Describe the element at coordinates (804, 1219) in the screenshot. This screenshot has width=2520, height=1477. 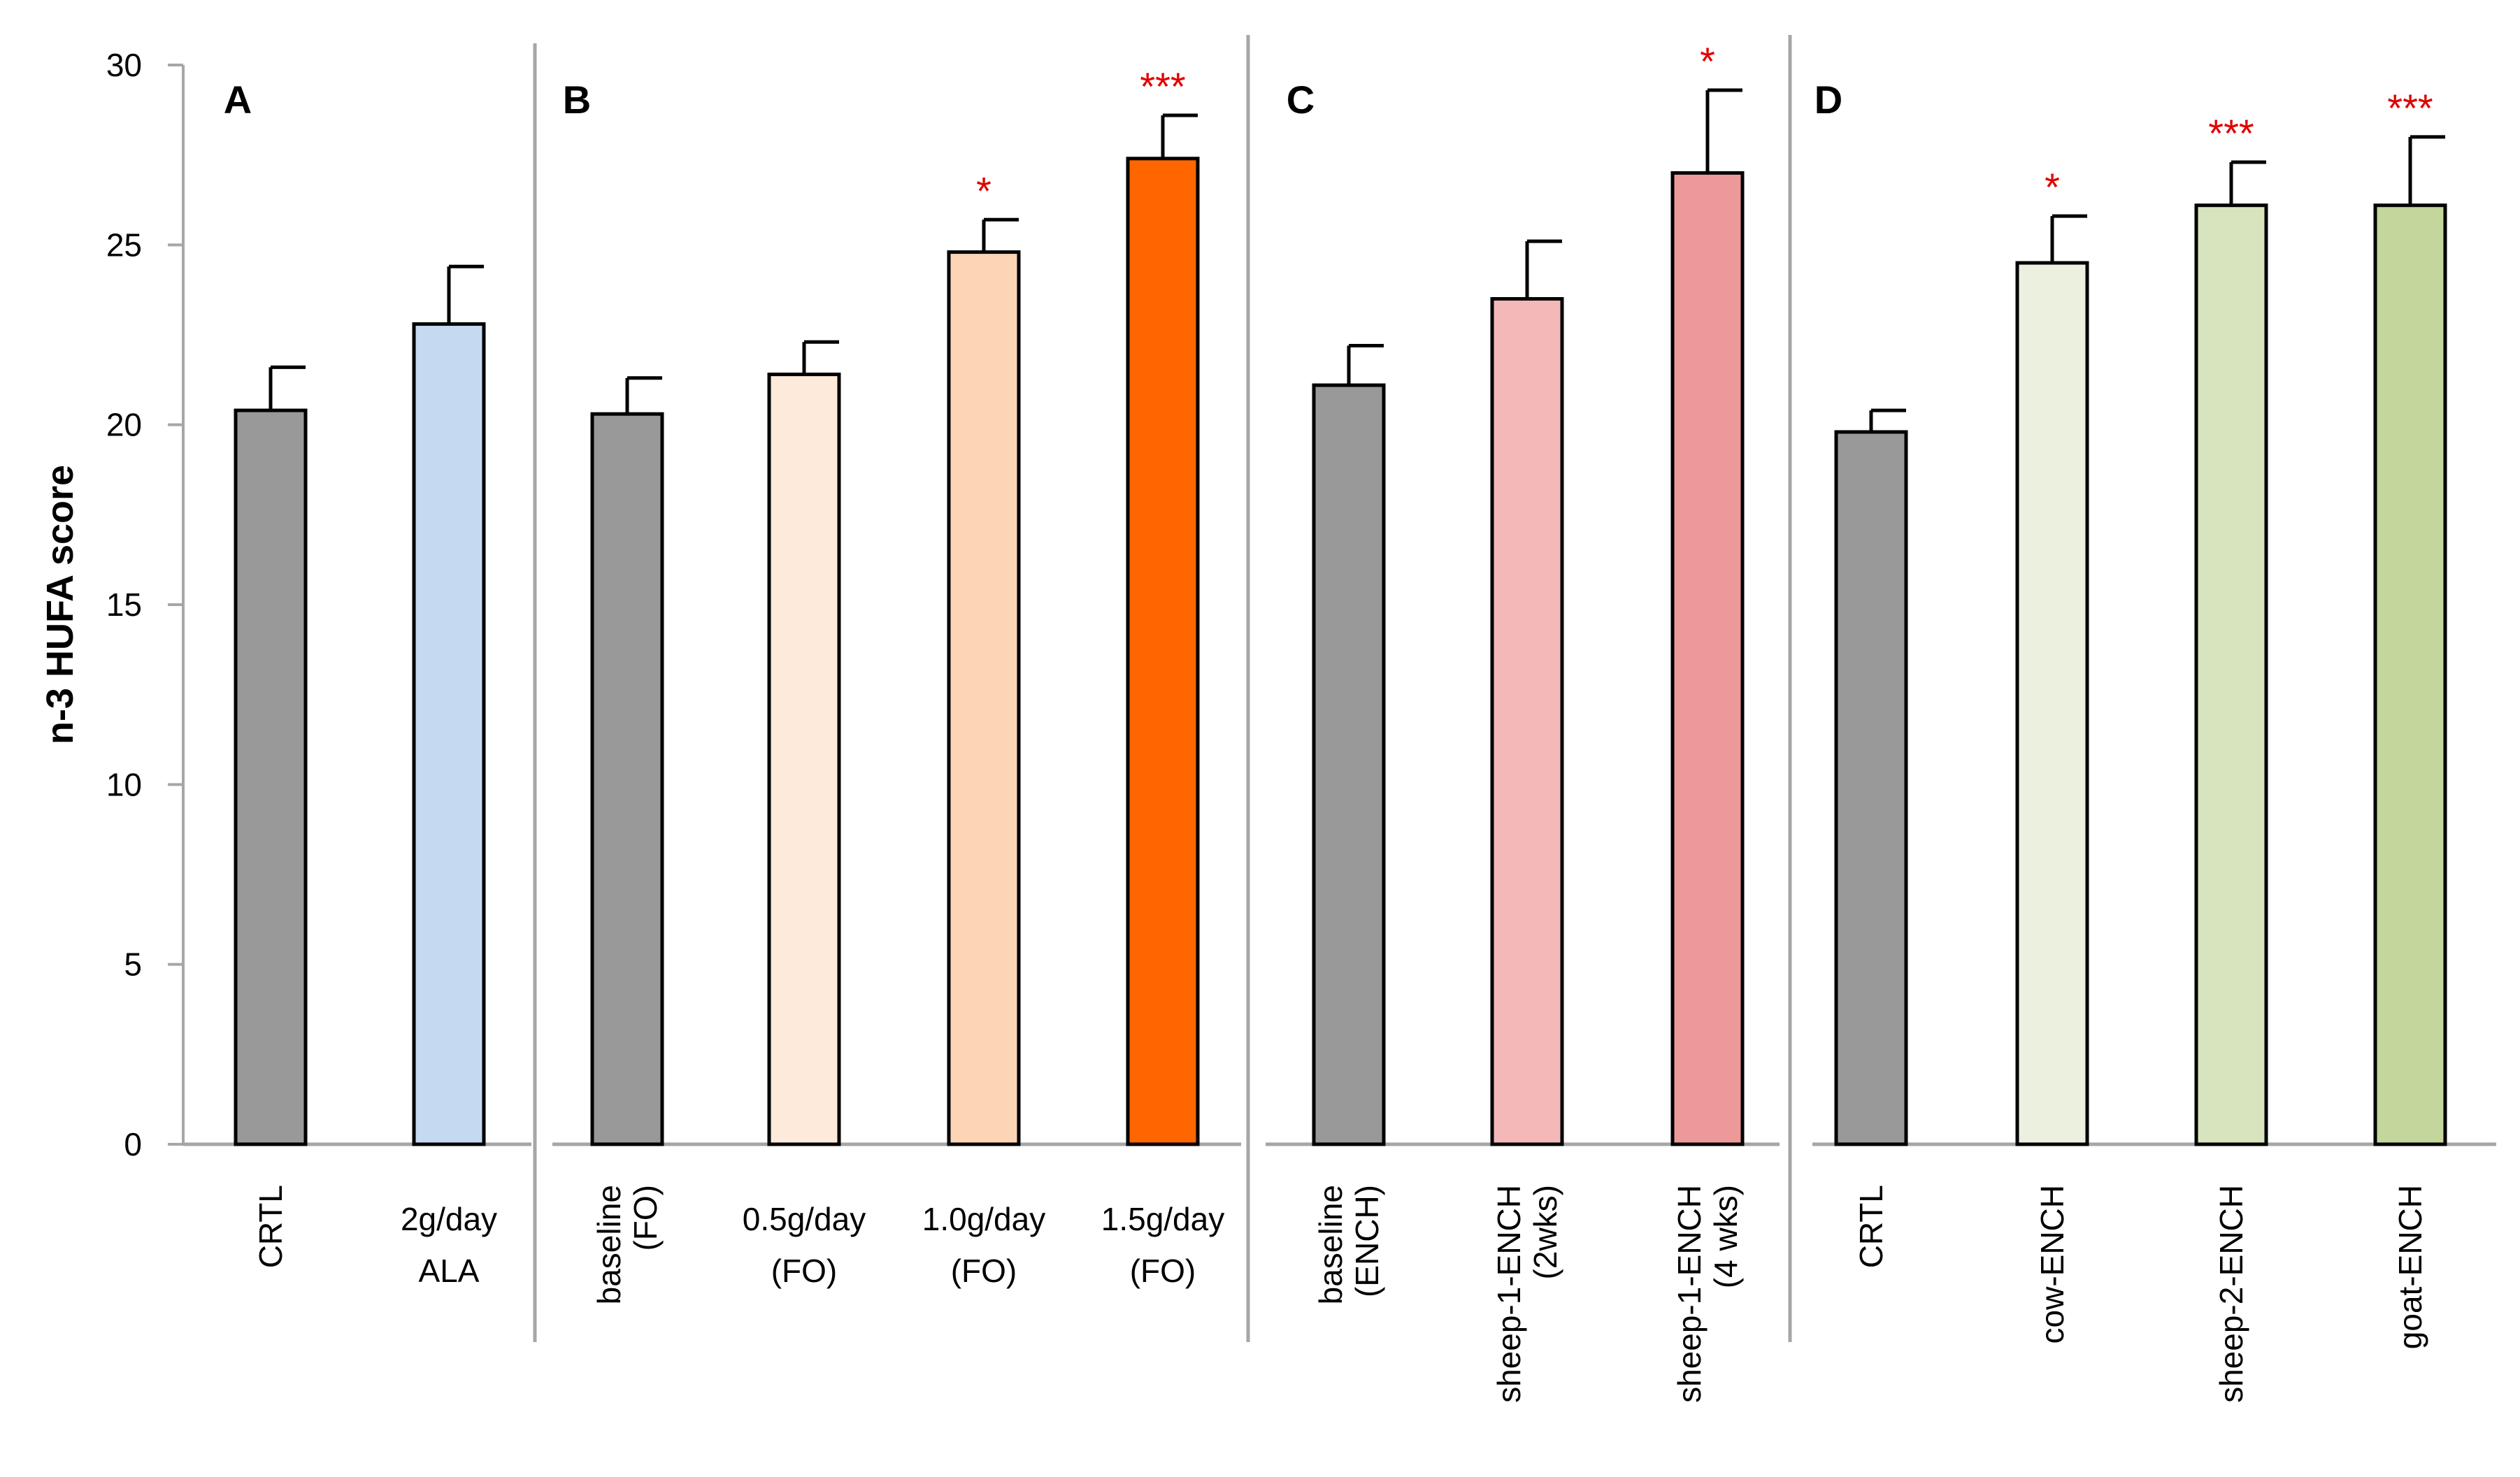
I see `category-label-line: 0.5g/day` at that location.